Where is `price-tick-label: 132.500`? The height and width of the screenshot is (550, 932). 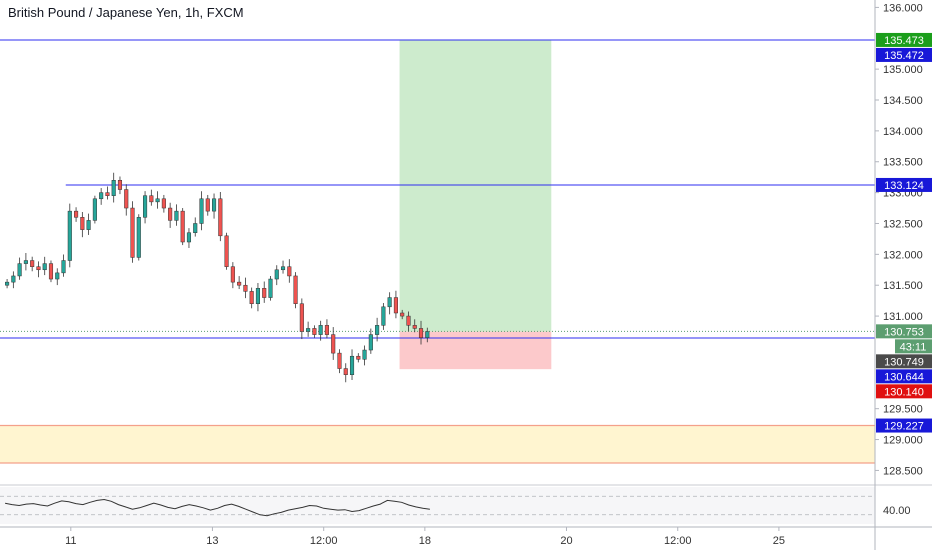 price-tick-label: 132.500 is located at coordinates (903, 224).